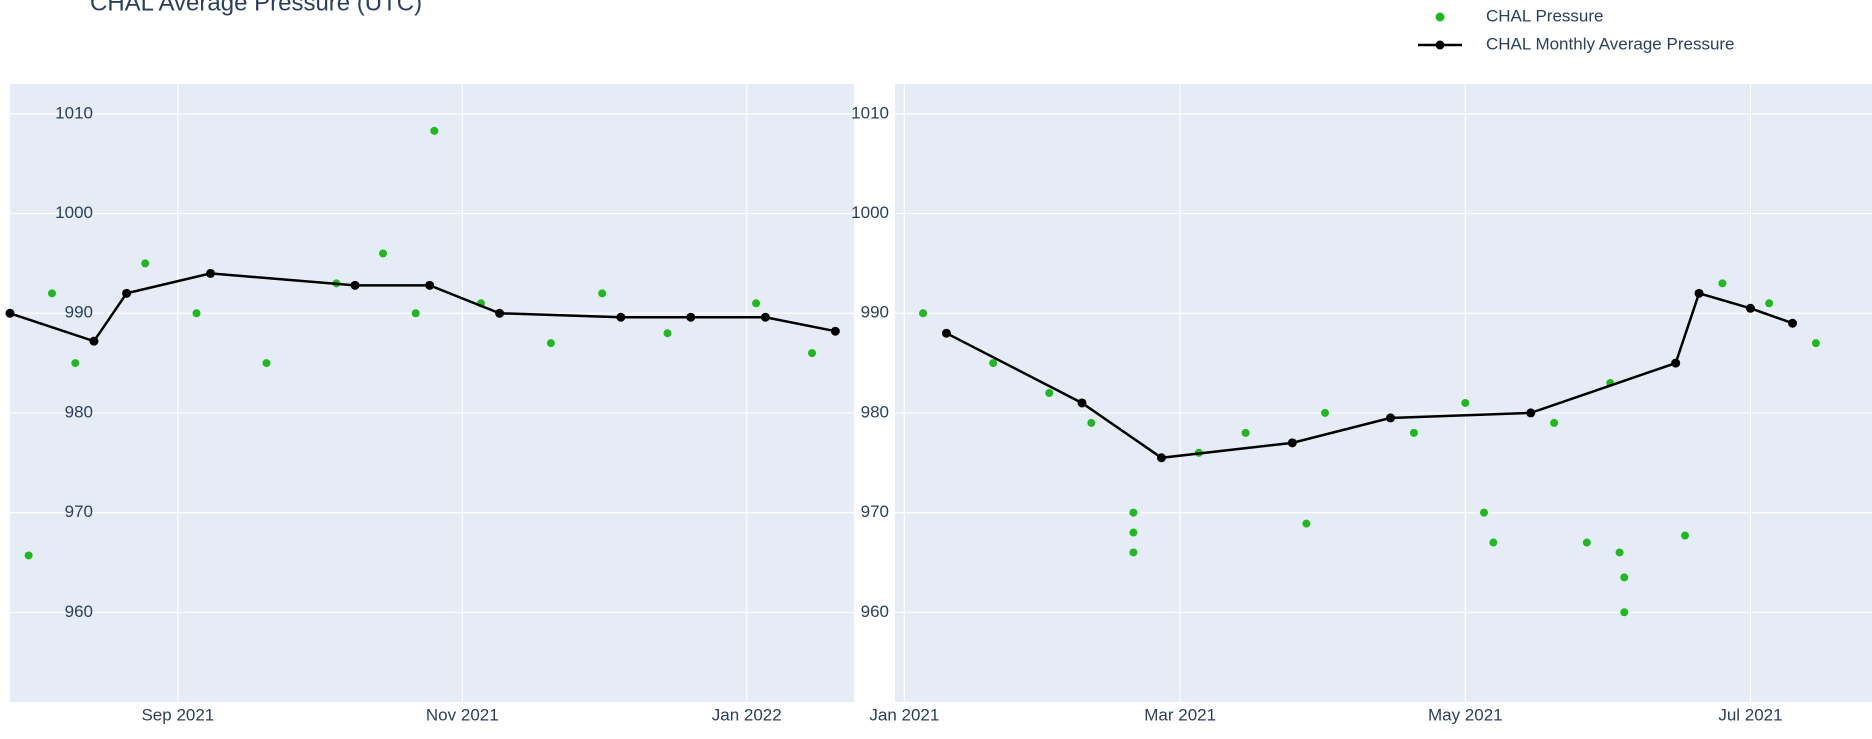  What do you see at coordinates (256, 8) in the screenshot?
I see `chart-title: CHAL Average Pressure (UTC)` at bounding box center [256, 8].